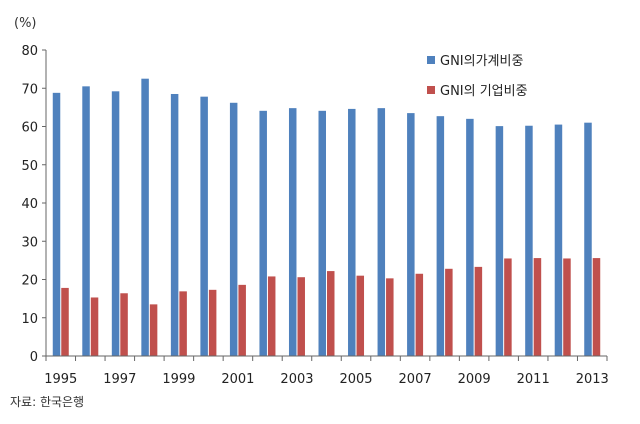 The width and height of the screenshot is (640, 424). What do you see at coordinates (360, 315) in the screenshot?
I see `bar-corporate-2005` at bounding box center [360, 315].